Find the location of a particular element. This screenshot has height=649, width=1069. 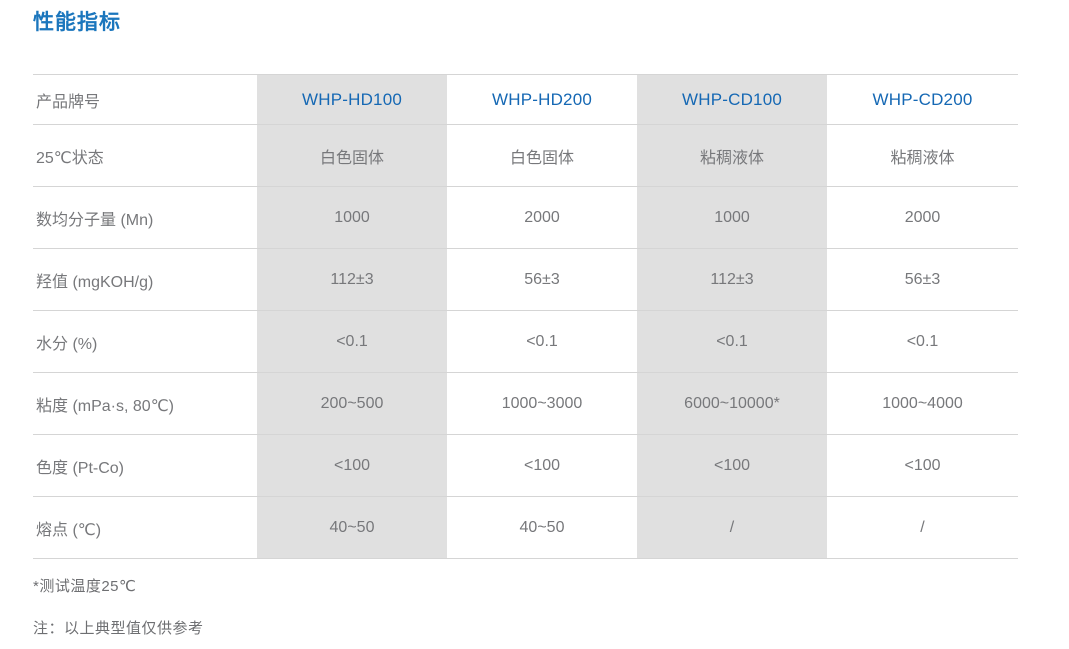

footnote-typical-values-note: 注：以上典型值仅供参考 is located at coordinates (118, 628).